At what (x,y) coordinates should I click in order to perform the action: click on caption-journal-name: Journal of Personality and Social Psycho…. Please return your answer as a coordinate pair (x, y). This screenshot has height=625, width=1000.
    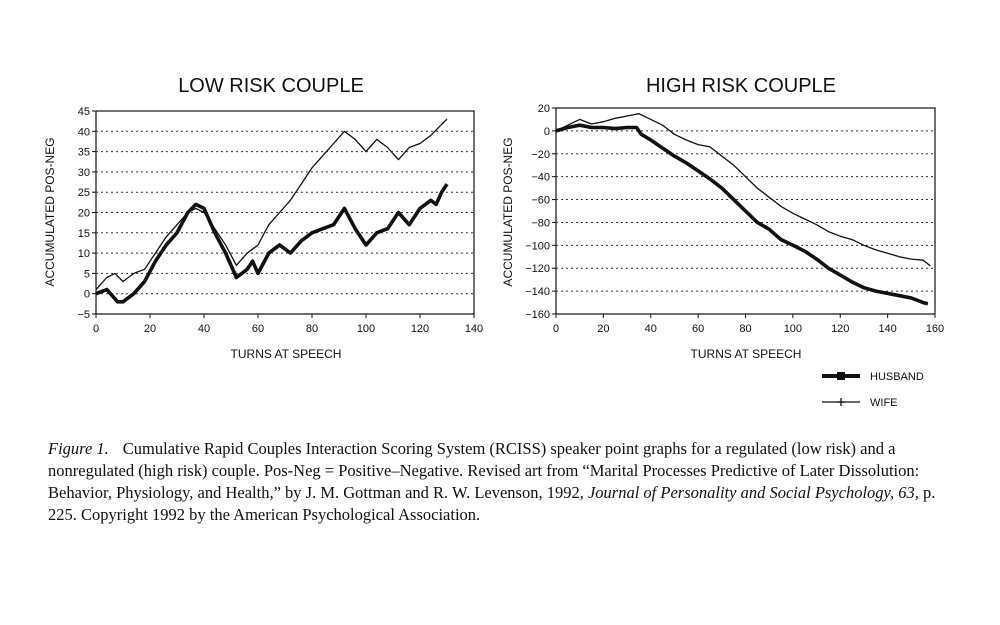
    Looking at the image, I should click on (753, 492).